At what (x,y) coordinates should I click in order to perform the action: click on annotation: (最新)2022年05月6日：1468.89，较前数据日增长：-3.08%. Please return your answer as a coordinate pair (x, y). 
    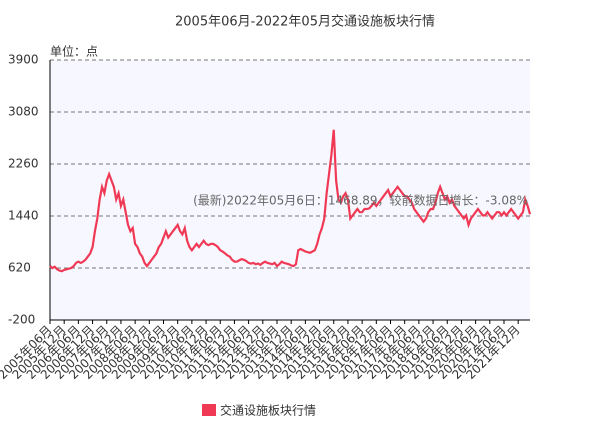
    Looking at the image, I should click on (360, 200).